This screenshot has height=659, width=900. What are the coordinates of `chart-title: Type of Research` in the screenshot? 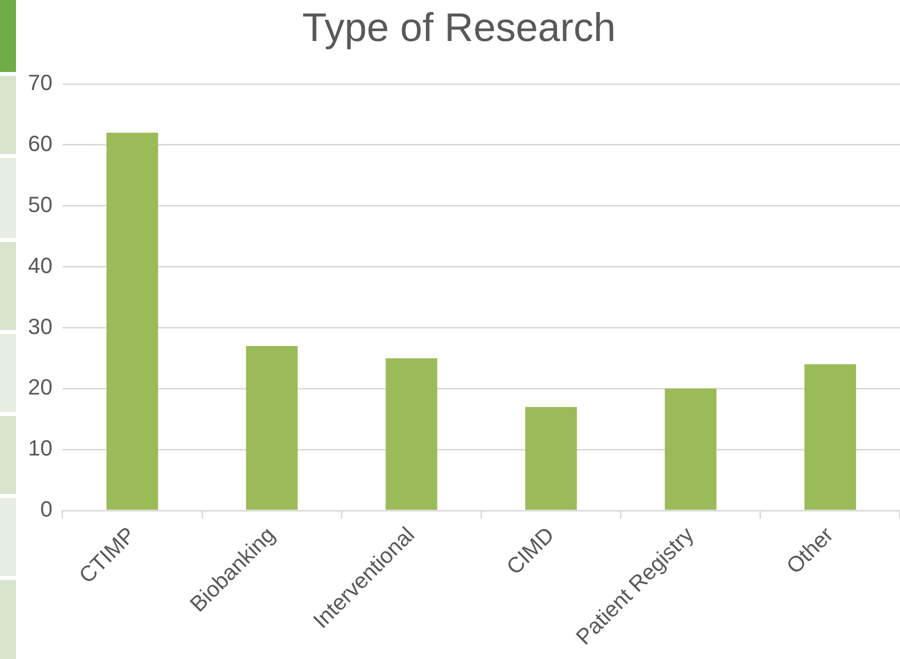 It's located at (459, 28).